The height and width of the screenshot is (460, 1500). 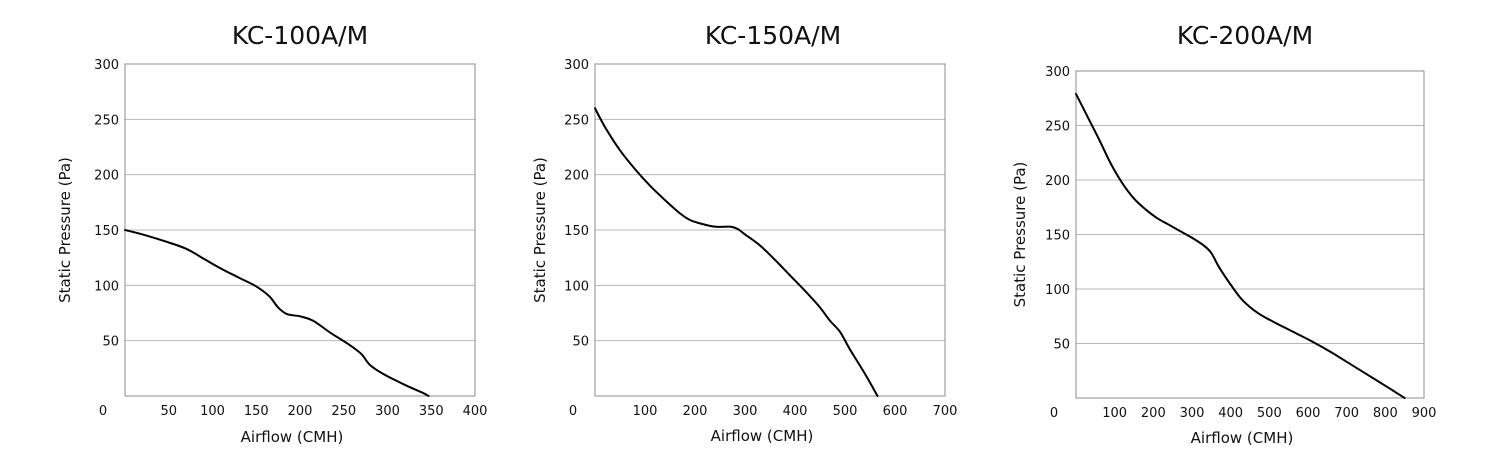 What do you see at coordinates (1245, 35) in the screenshot?
I see `chart-title: KC-200A/M` at bounding box center [1245, 35].